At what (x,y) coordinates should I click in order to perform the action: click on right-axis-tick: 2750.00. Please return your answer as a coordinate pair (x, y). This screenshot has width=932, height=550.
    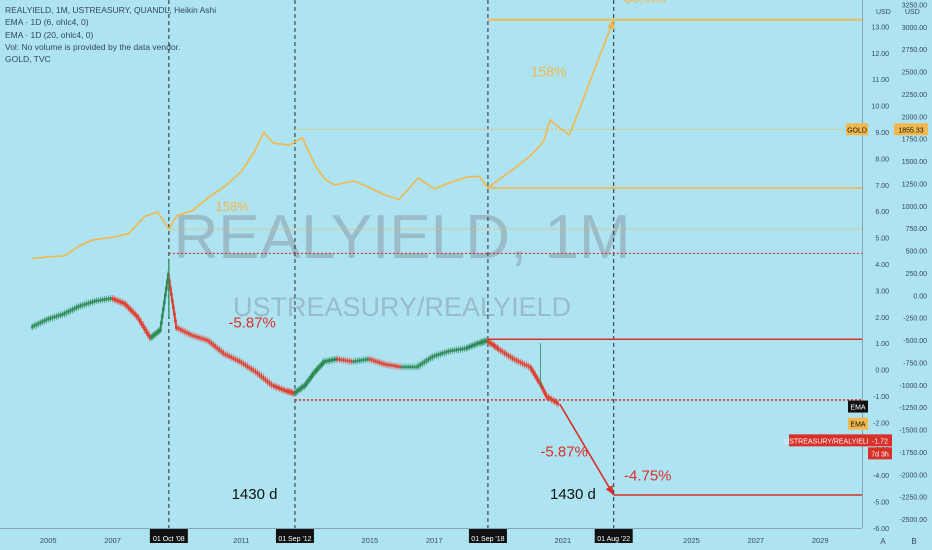
    Looking at the image, I should click on (914, 50).